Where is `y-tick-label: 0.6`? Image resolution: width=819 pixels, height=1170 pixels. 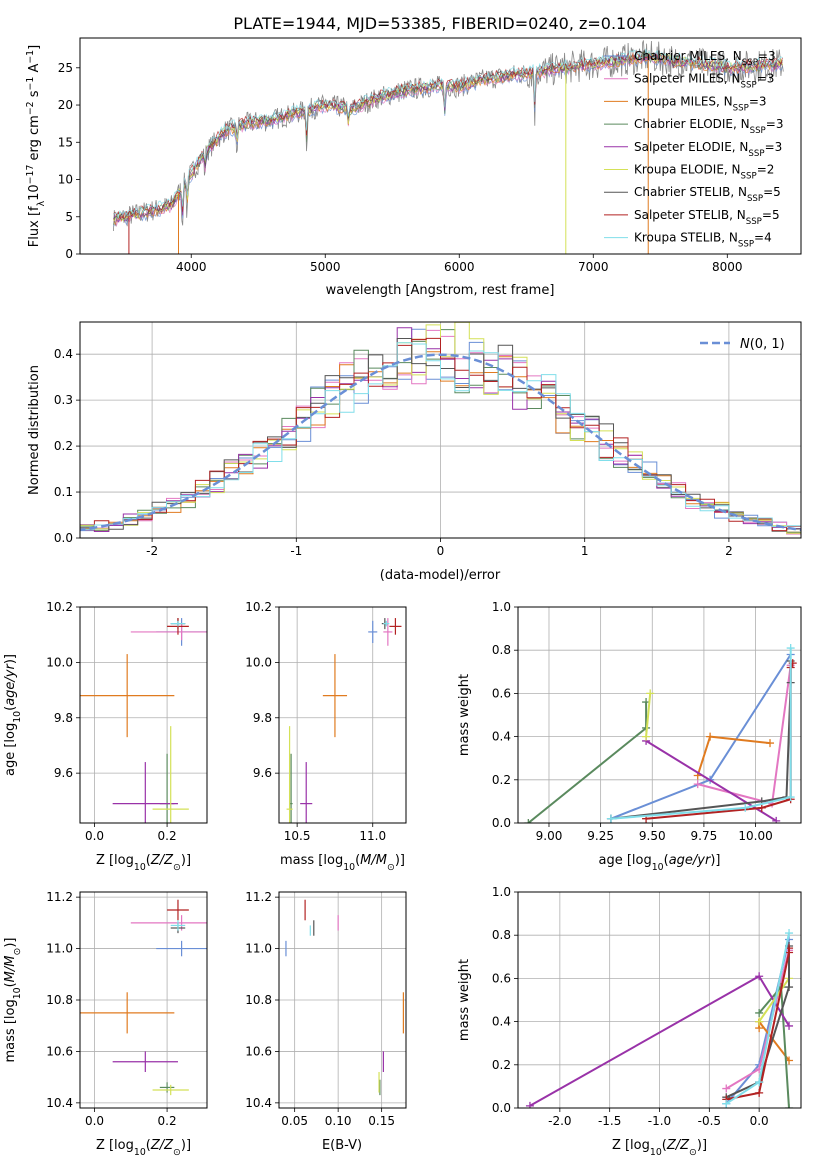
y-tick-label: 0.6 is located at coordinates (501, 693).